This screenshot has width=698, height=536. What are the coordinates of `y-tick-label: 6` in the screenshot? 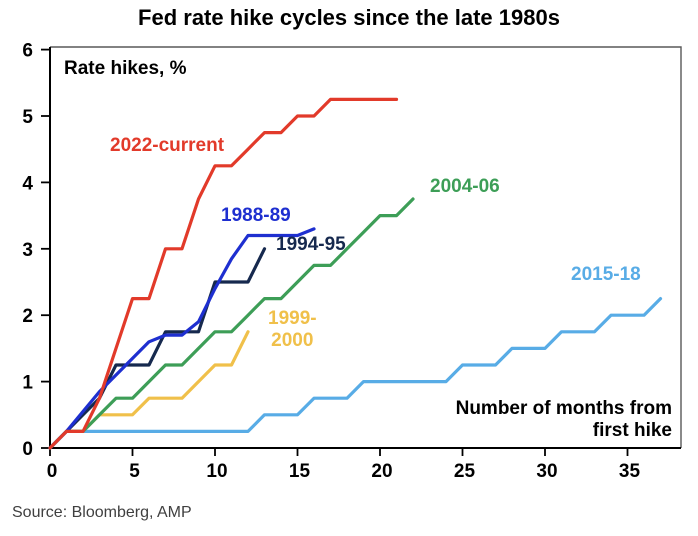 It's located at (27, 51).